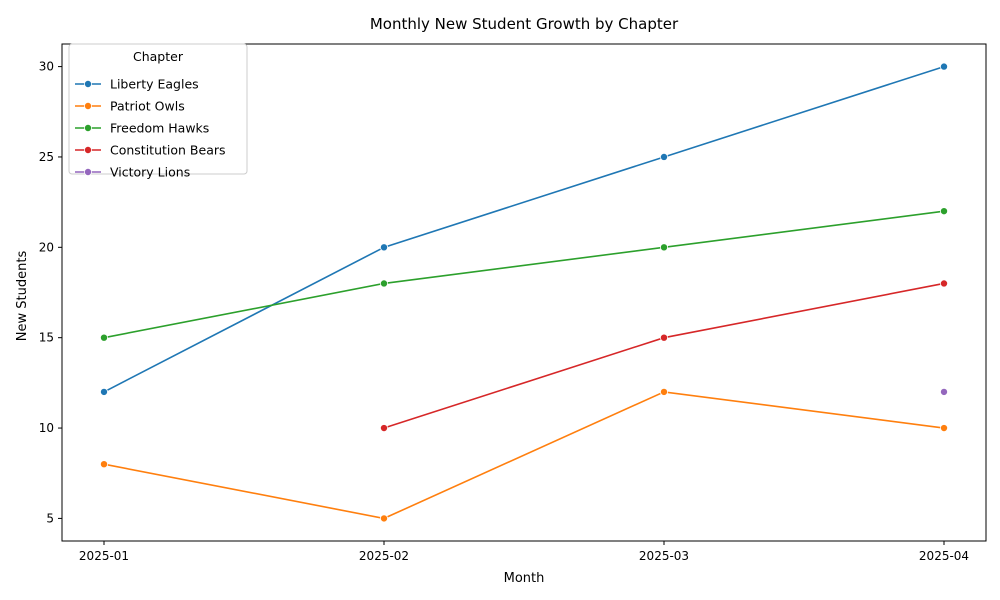 The width and height of the screenshot is (1000, 600). What do you see at coordinates (944, 556) in the screenshot?
I see `x-tick-label-3: 2025-04` at bounding box center [944, 556].